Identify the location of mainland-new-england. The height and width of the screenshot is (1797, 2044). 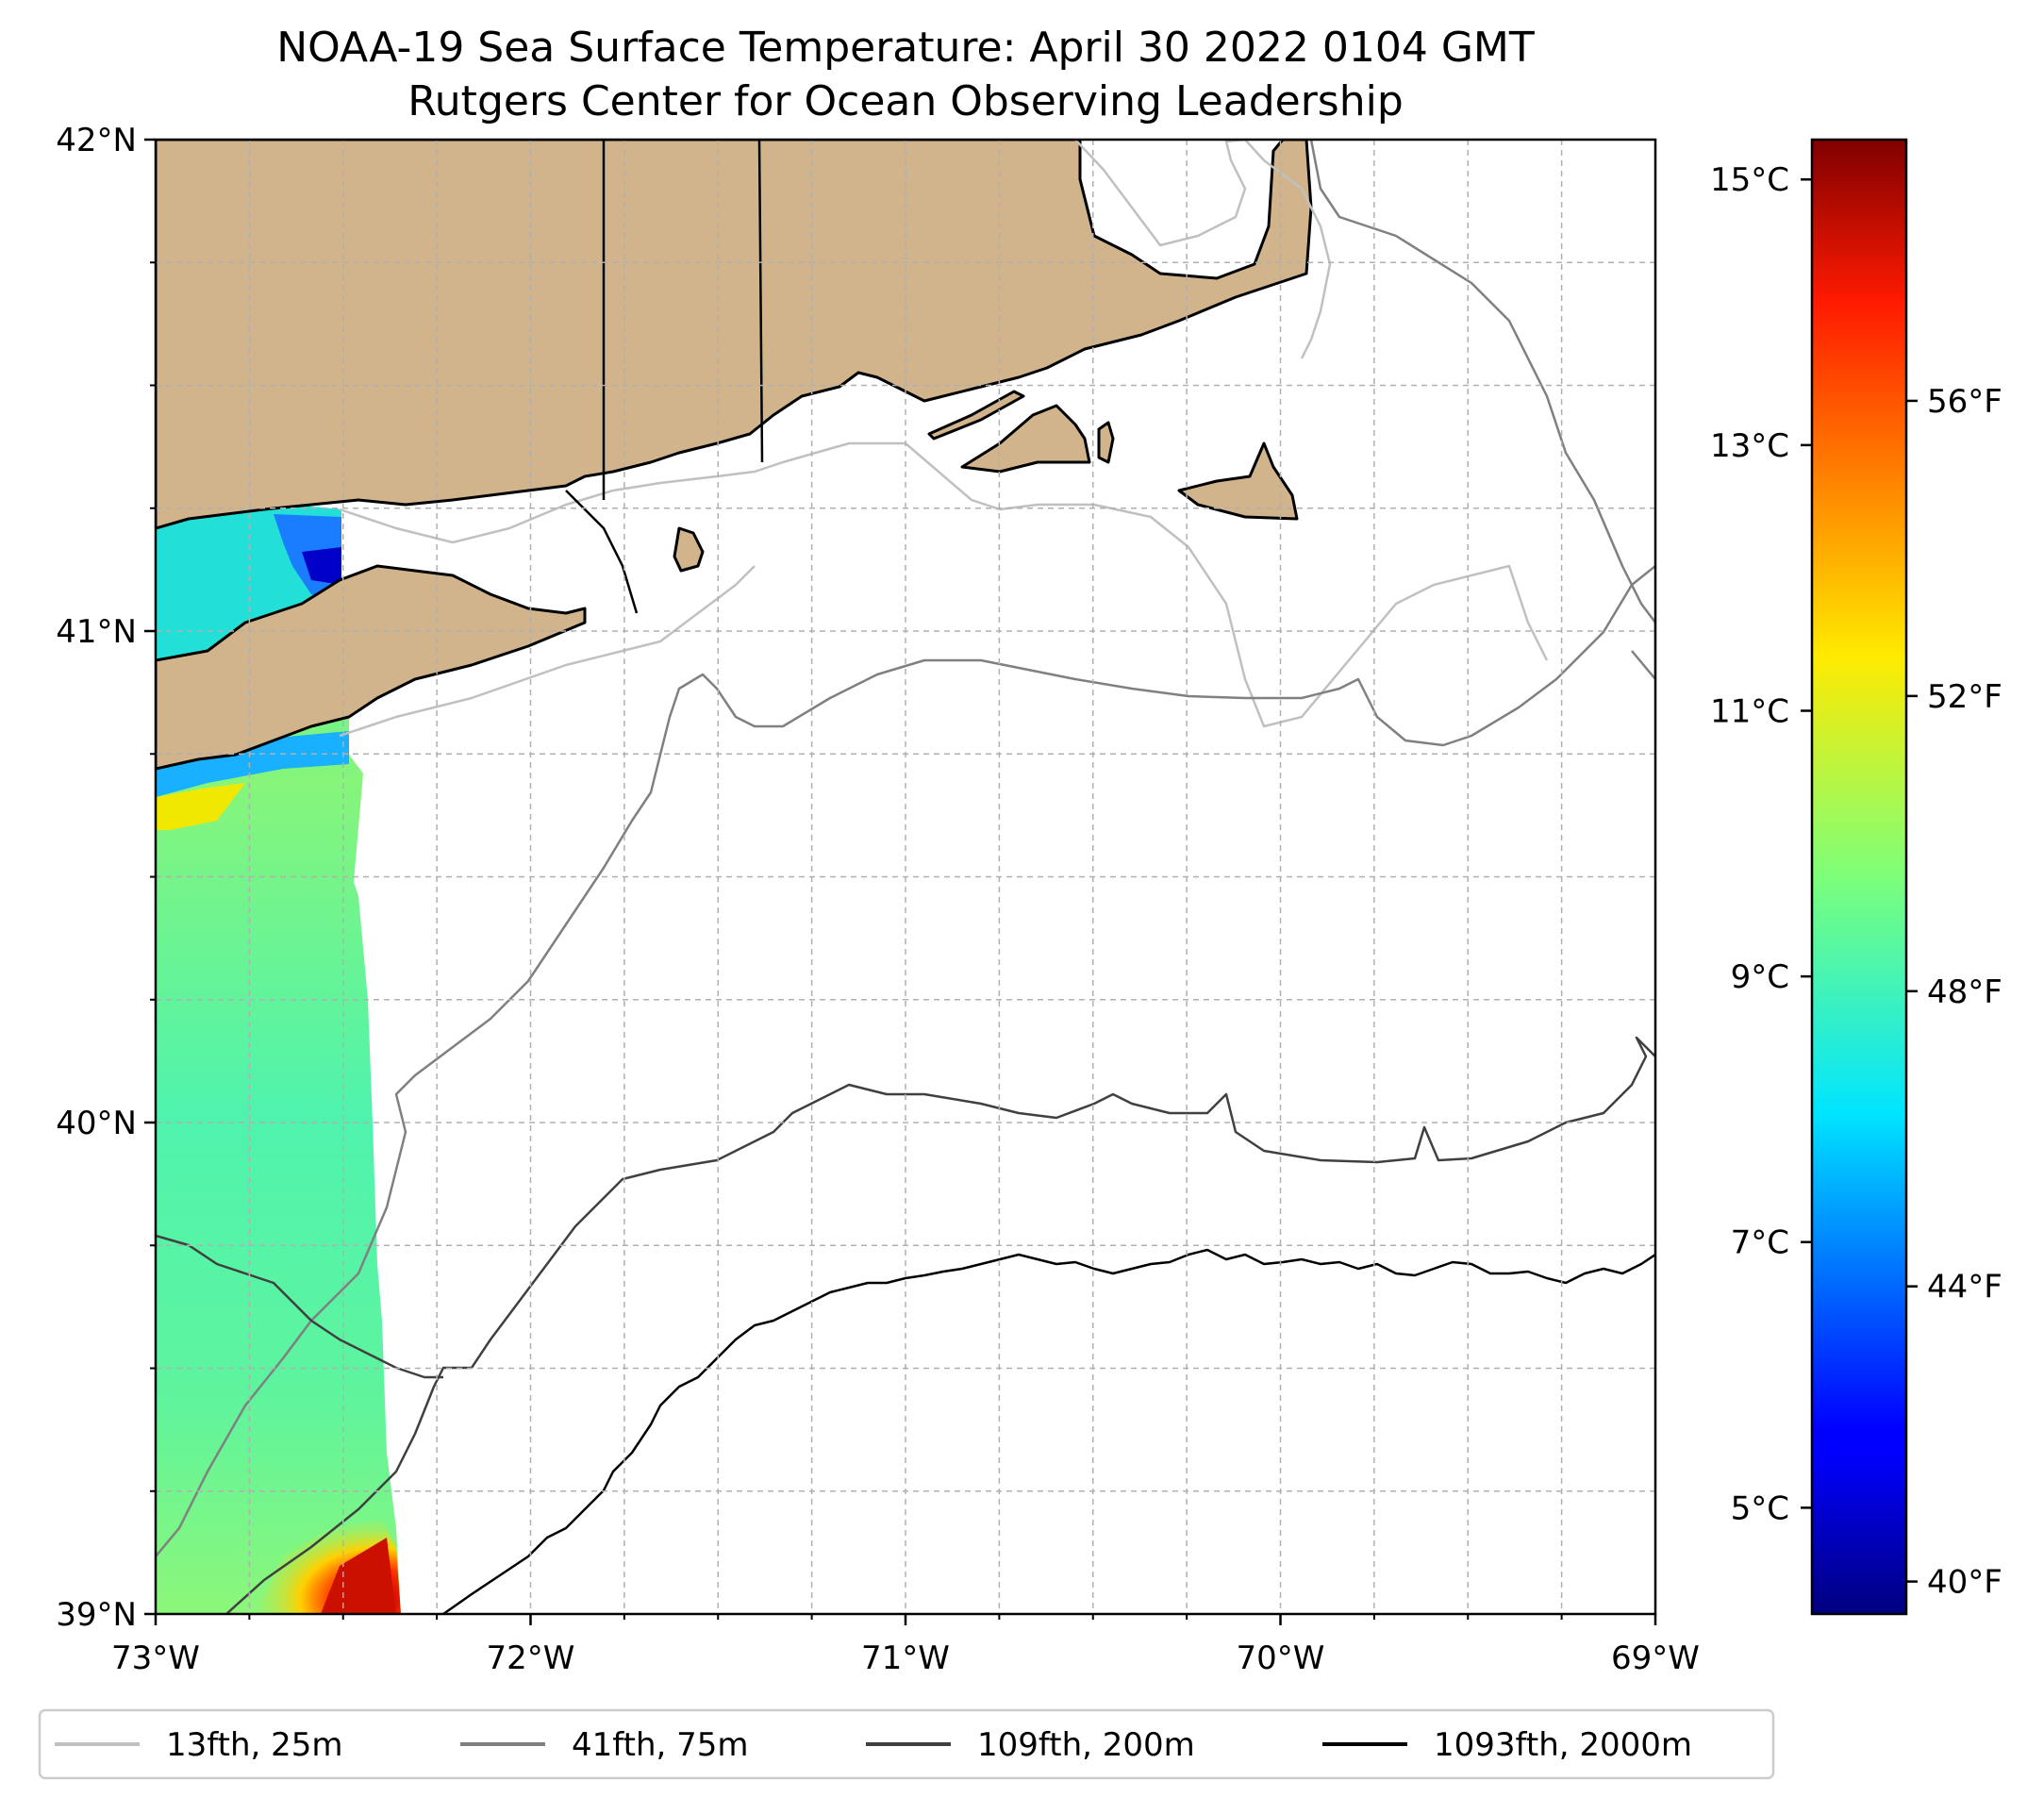
(735, 335).